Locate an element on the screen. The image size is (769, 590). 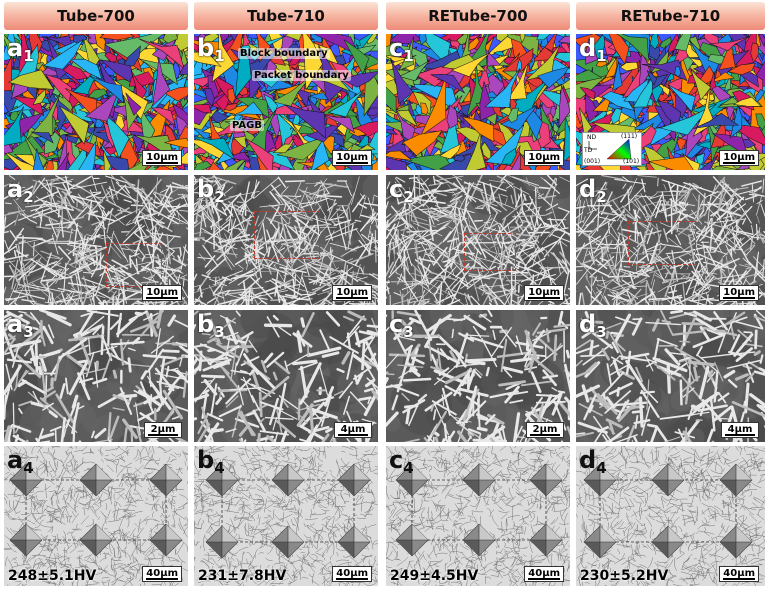
panel-label: d1 is located at coordinates (593, 52).